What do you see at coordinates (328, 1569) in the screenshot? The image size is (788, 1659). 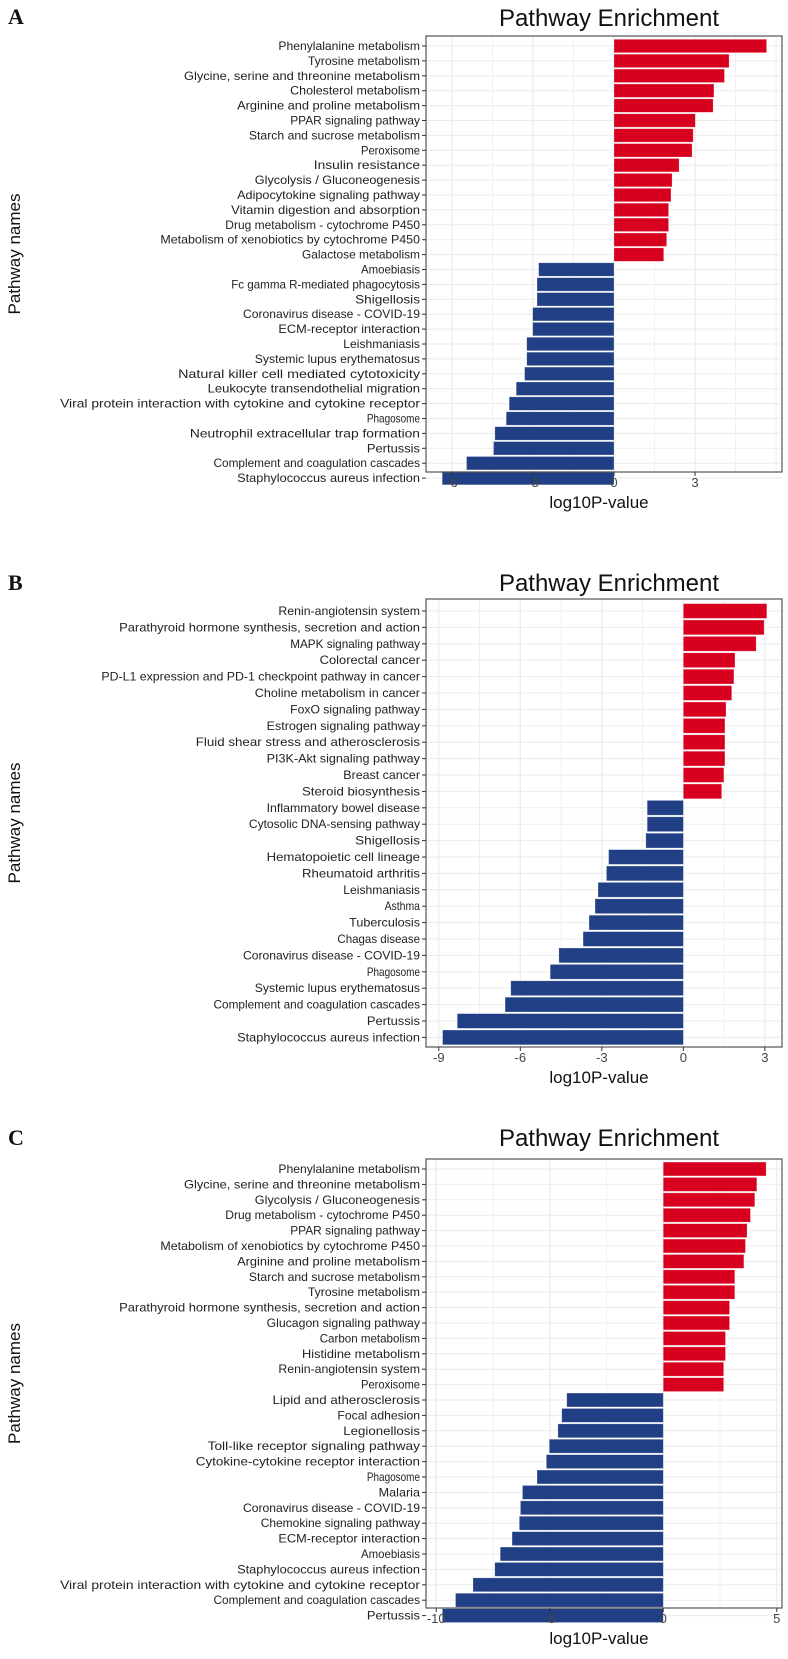 I see `y-tick-label: Staphylococcus aureus infection` at bounding box center [328, 1569].